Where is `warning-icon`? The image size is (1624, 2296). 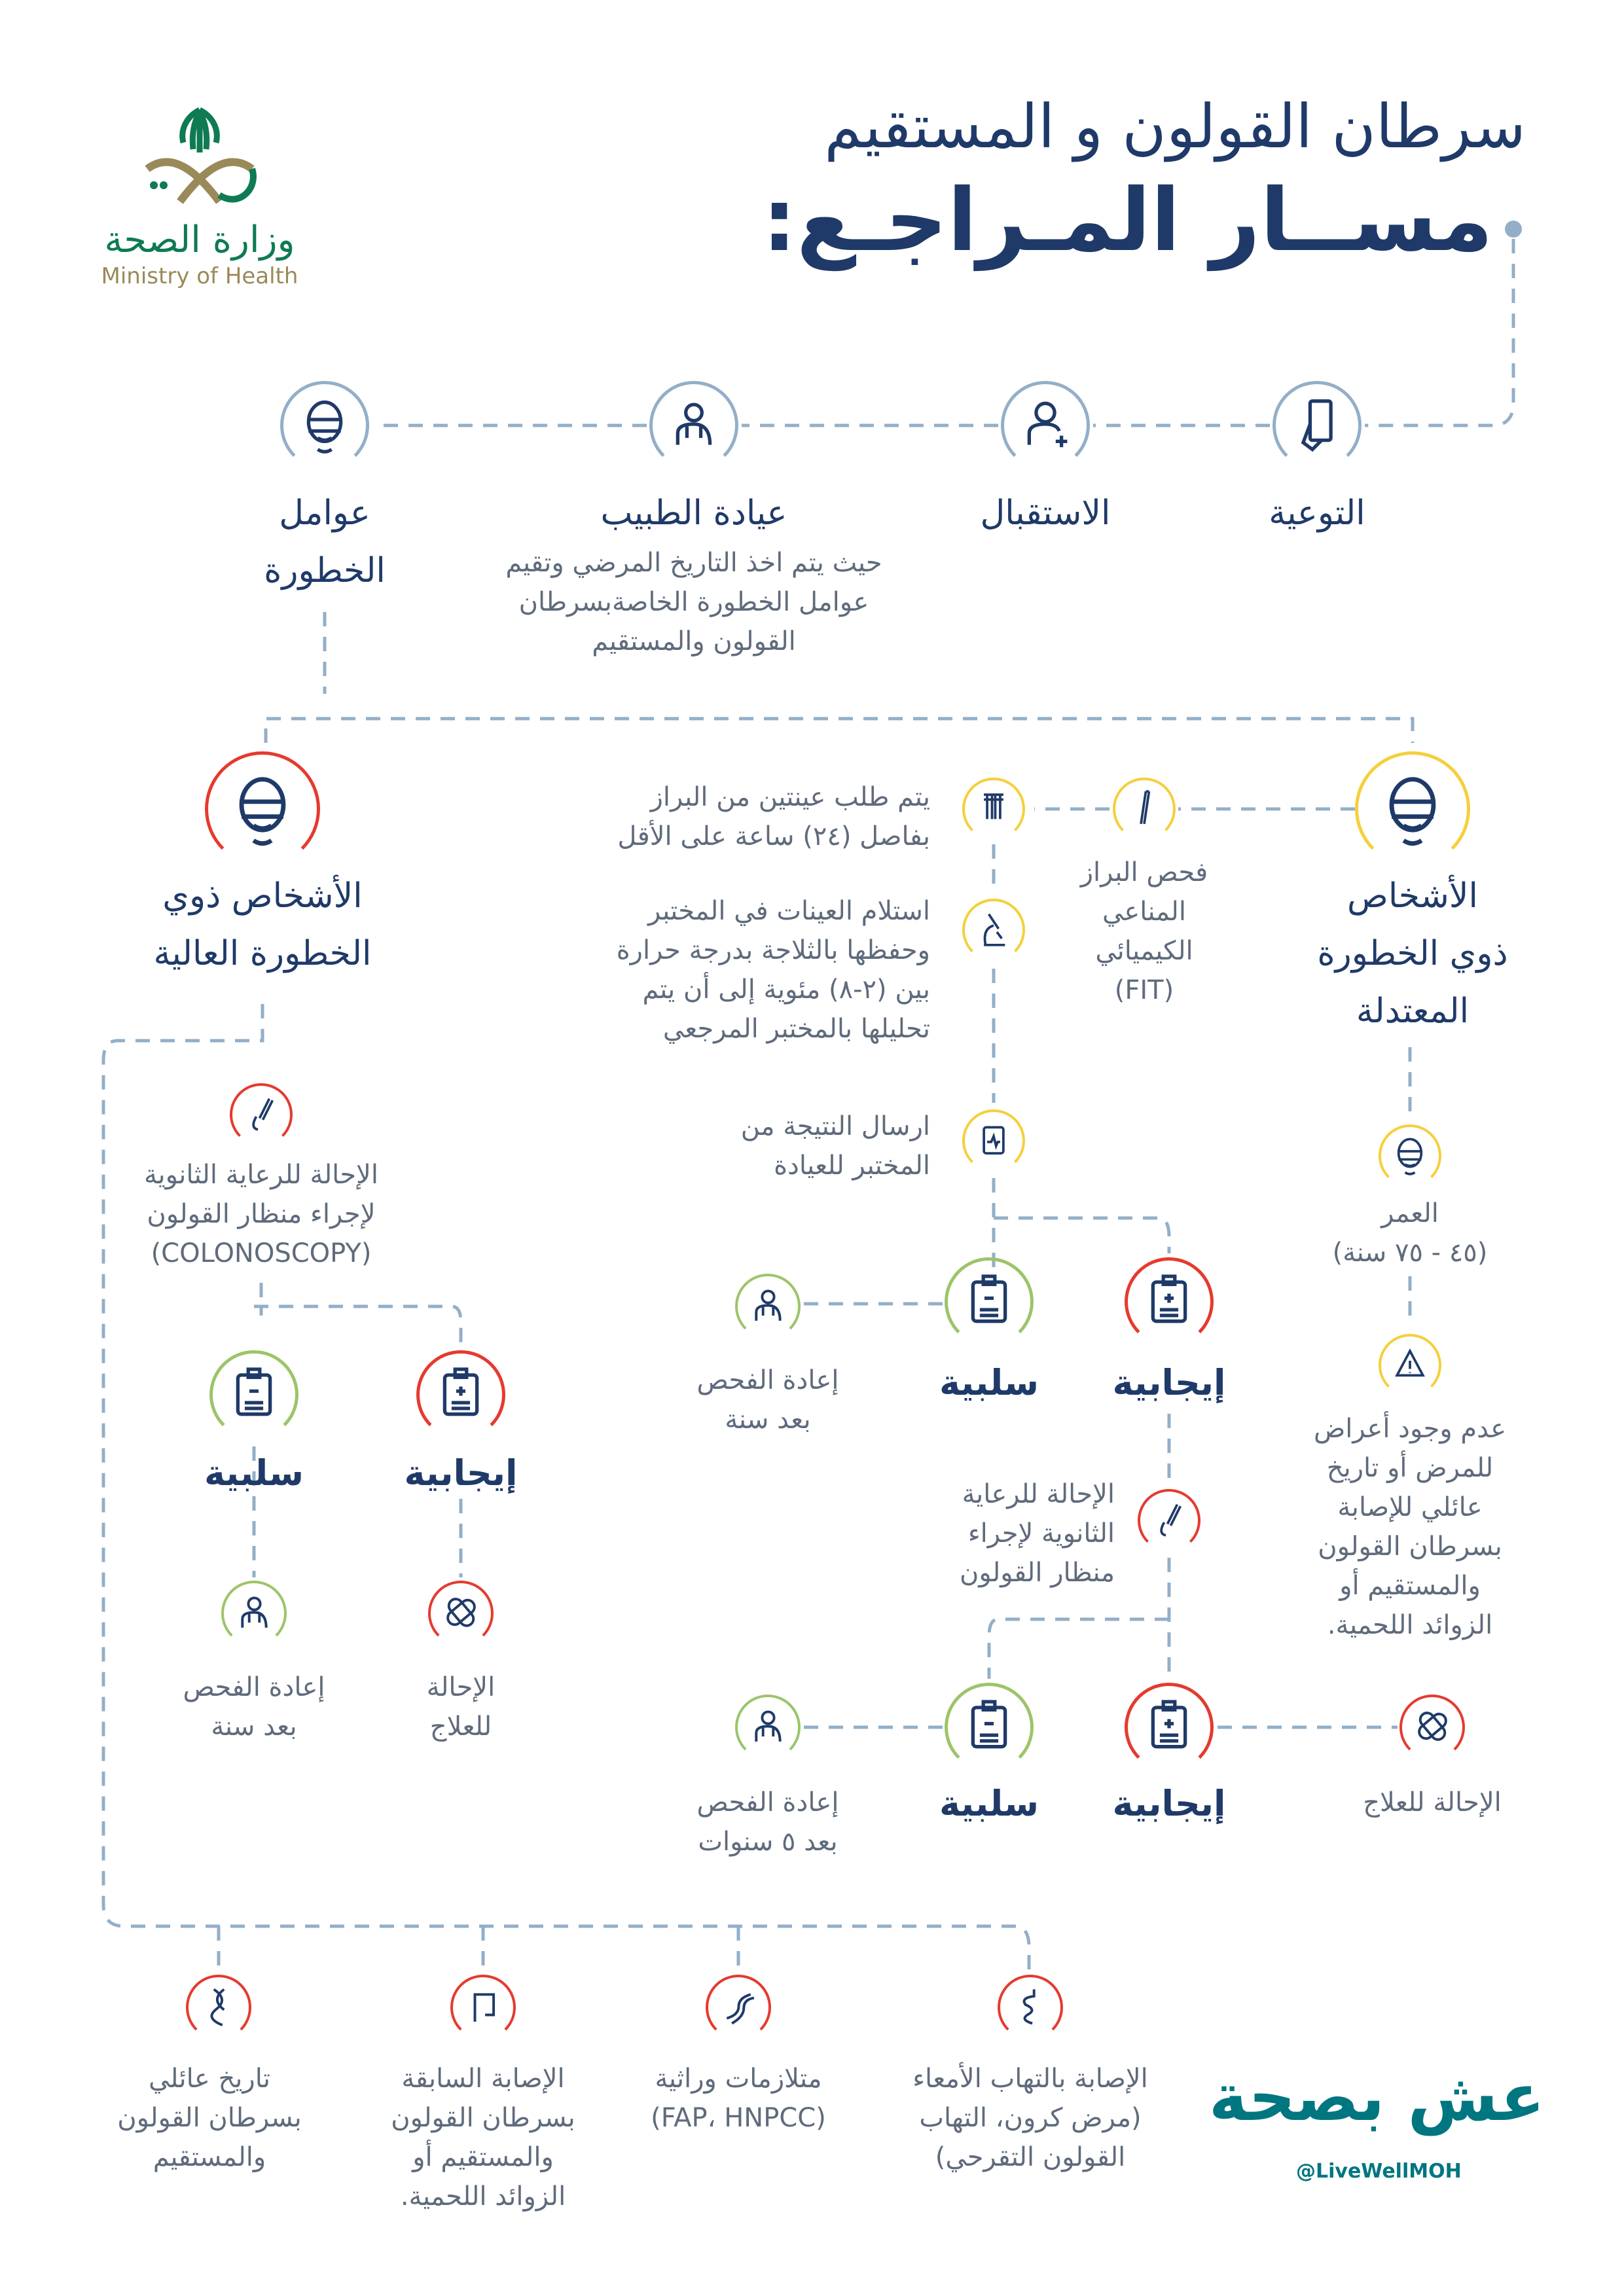 warning-icon is located at coordinates (1410, 1365).